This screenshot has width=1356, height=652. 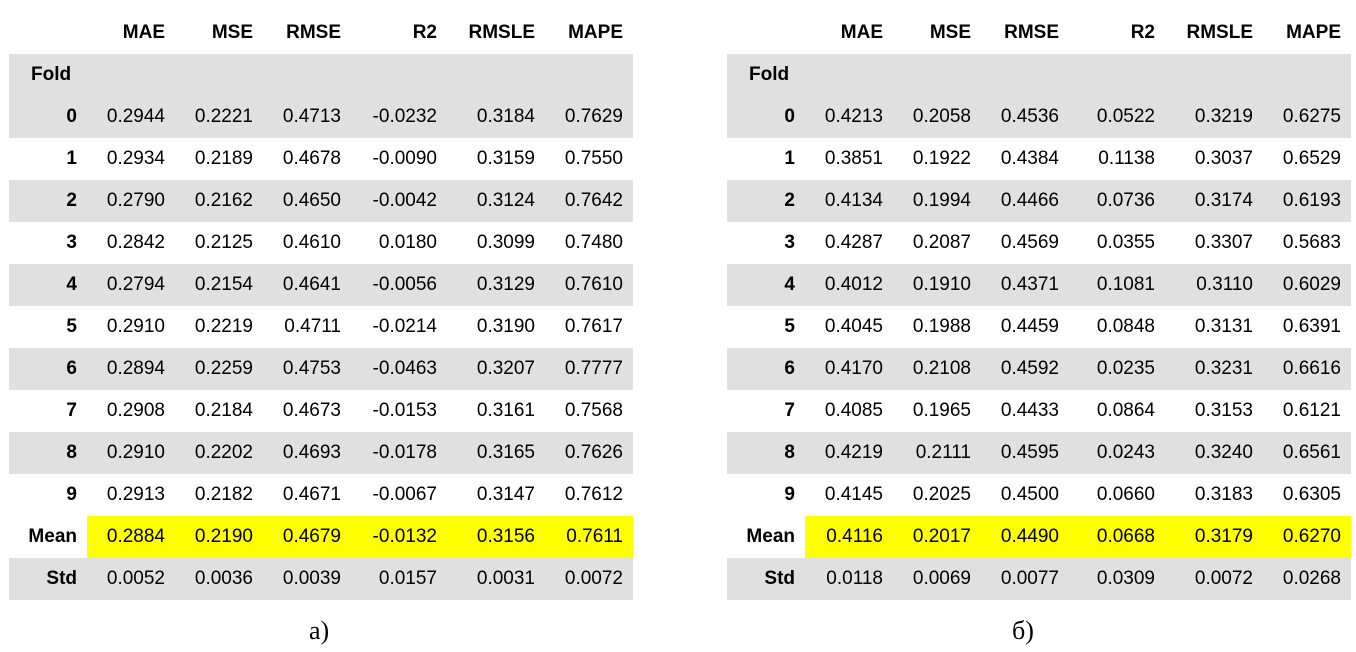 What do you see at coordinates (1117, 411) in the screenshot?
I see `table-cell: 0.0864` at bounding box center [1117, 411].